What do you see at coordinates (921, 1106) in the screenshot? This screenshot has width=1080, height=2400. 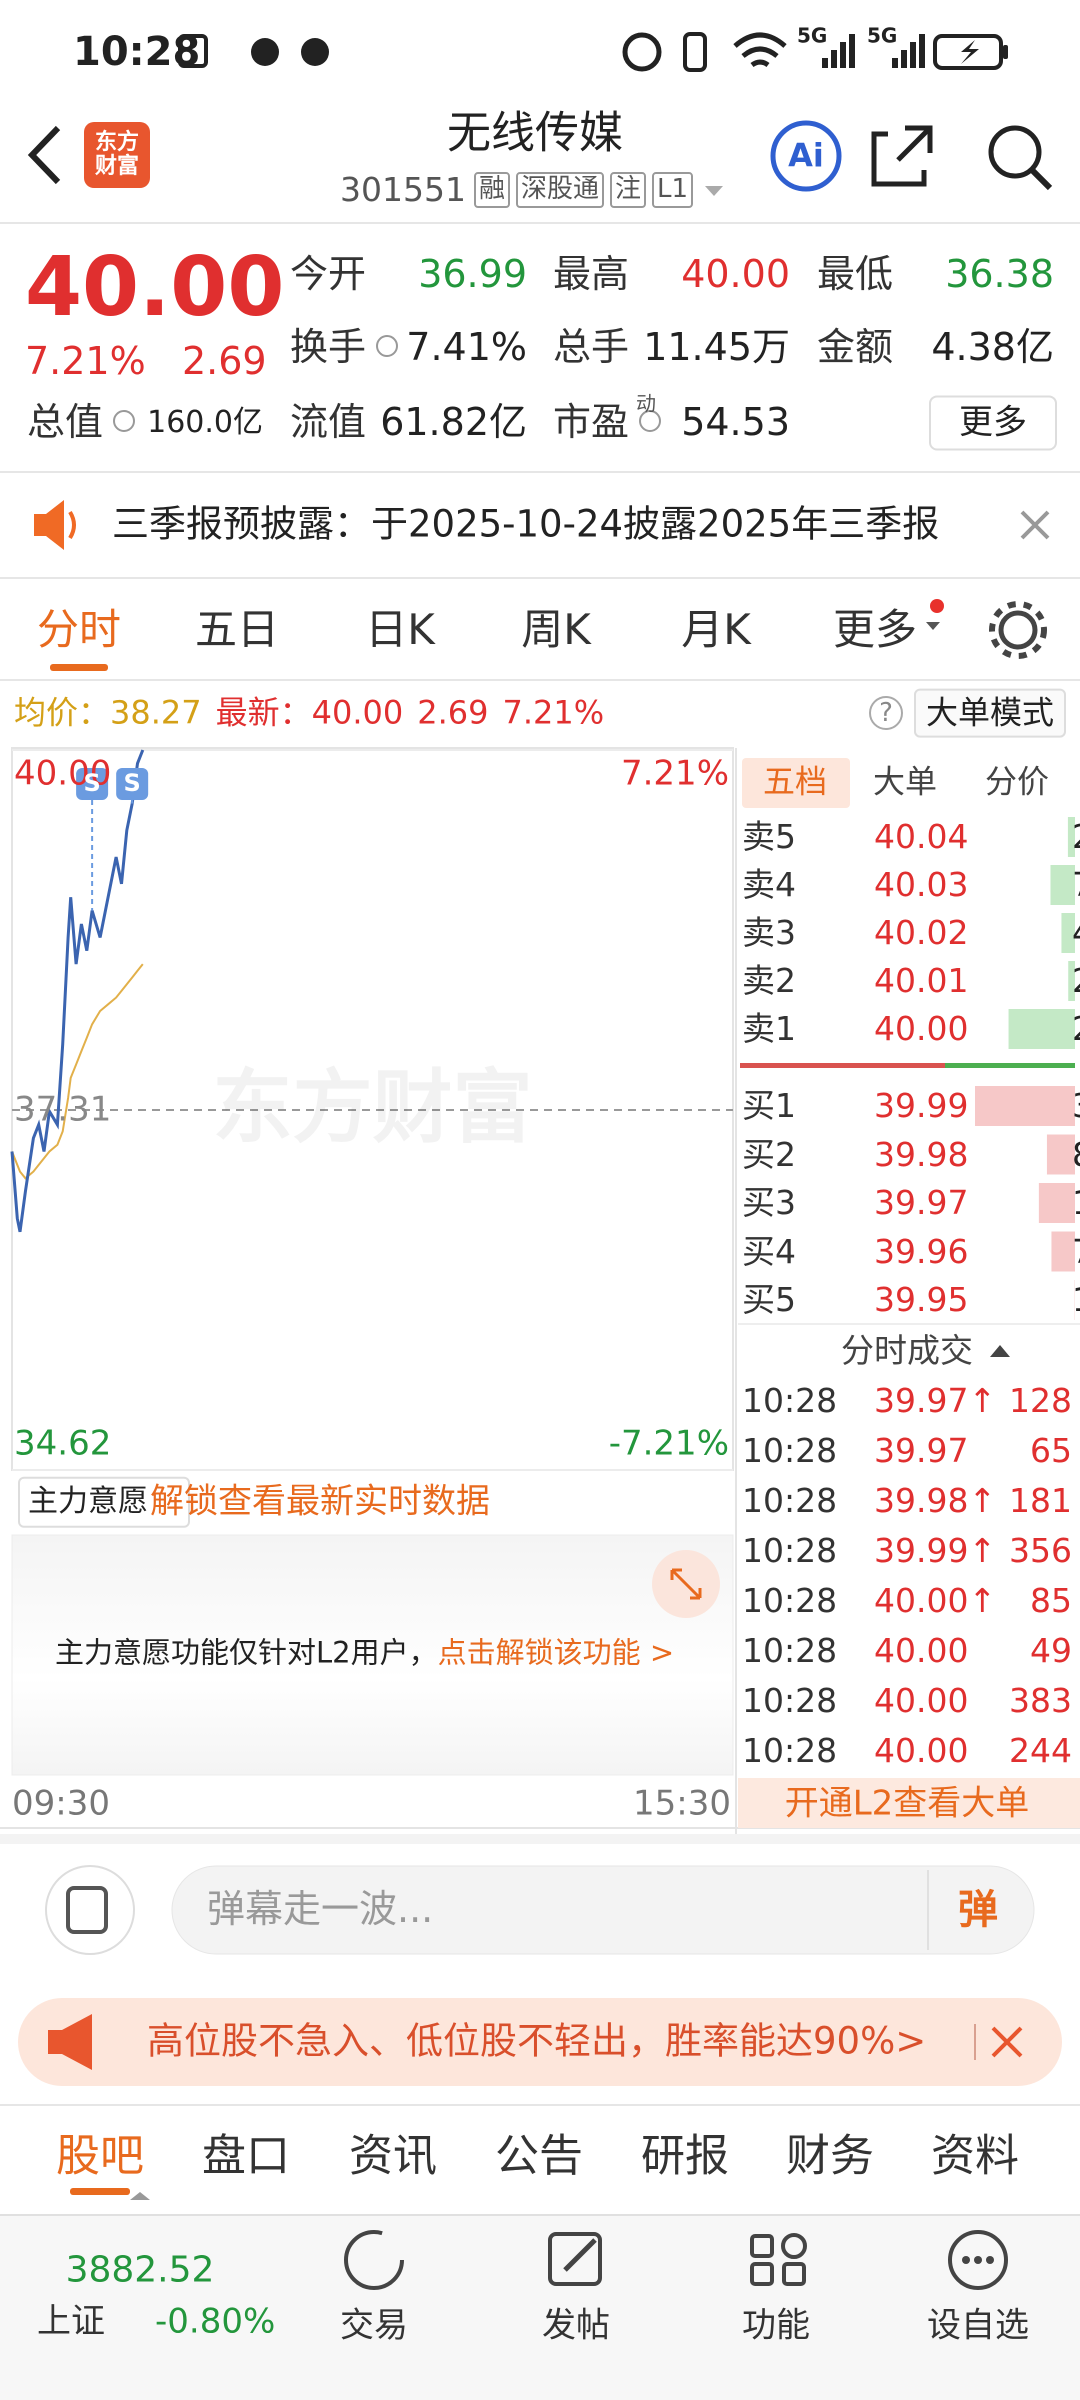 I see `book-price: 39.99` at bounding box center [921, 1106].